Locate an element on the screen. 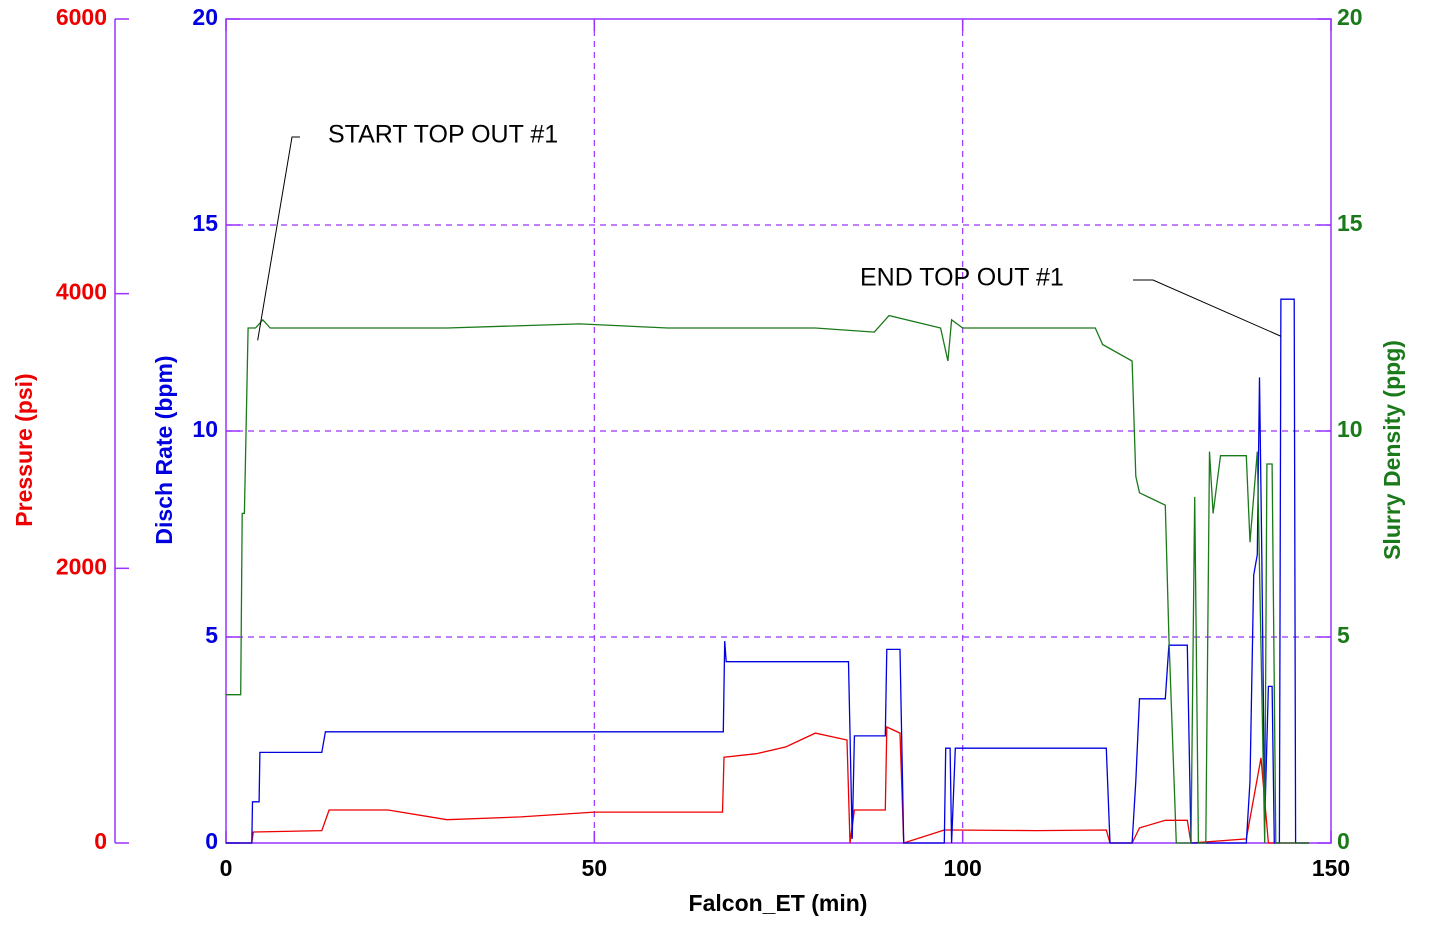 This screenshot has height=931, width=1429. y-tick-label: 15 is located at coordinates (205, 223).